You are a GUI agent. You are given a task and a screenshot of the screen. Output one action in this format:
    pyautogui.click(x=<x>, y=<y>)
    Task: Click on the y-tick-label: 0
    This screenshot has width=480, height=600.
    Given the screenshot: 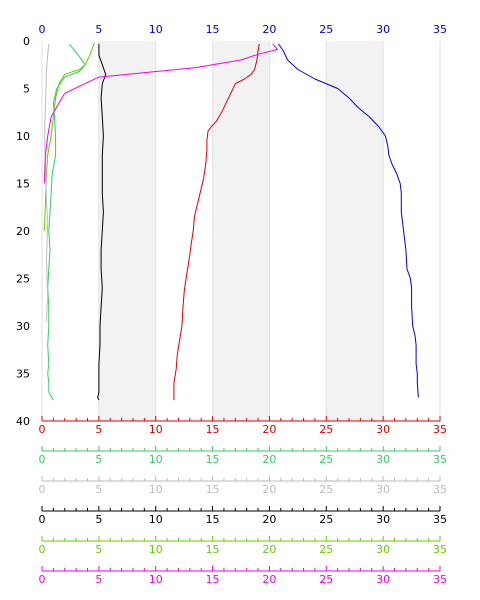 What is the action you would take?
    pyautogui.click(x=26, y=41)
    